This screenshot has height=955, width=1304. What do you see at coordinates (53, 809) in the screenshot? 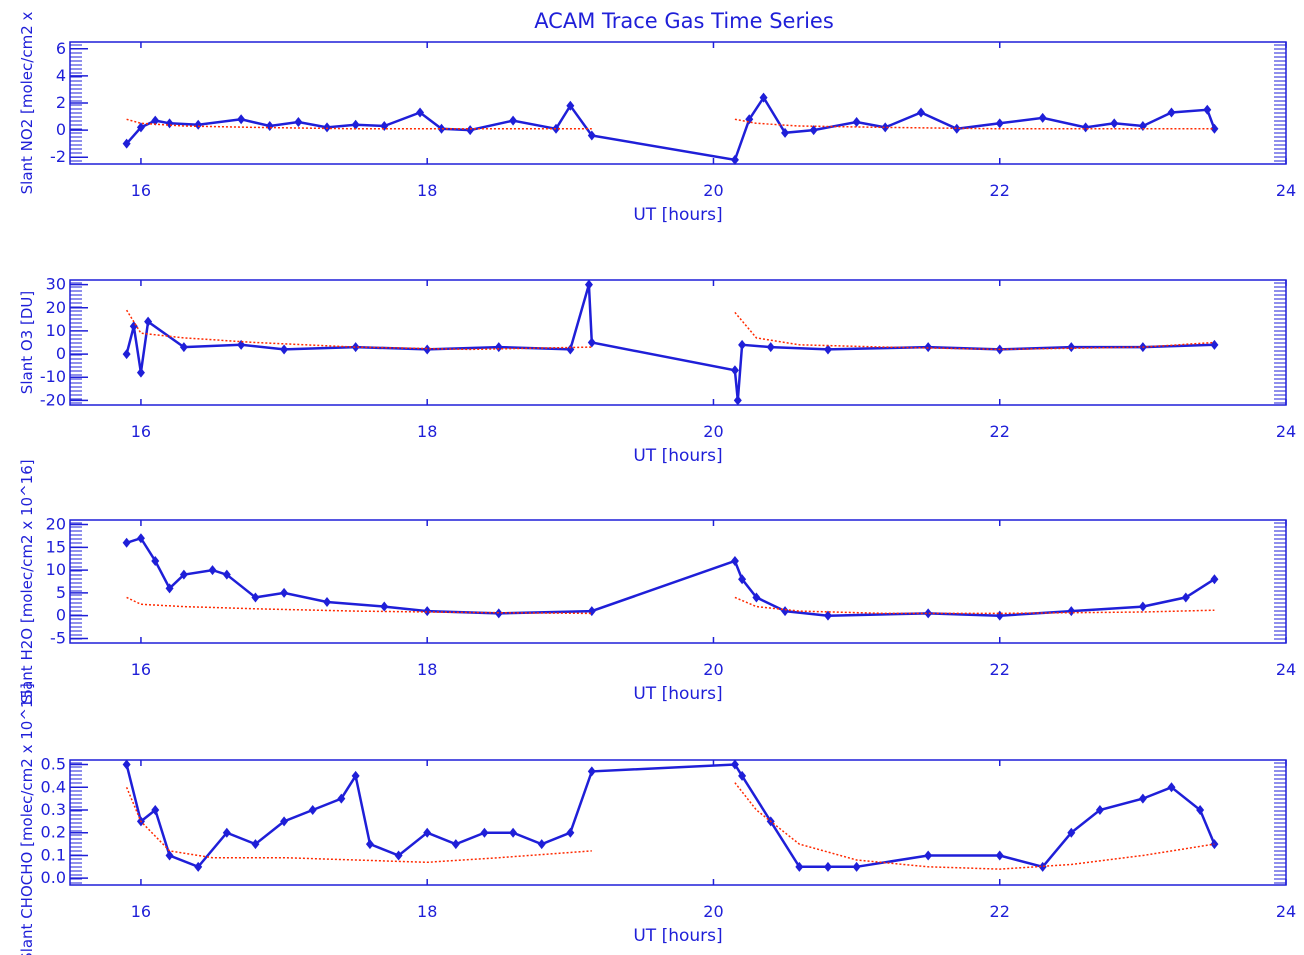
I see `y-tick-label: 0.3` at bounding box center [53, 809].